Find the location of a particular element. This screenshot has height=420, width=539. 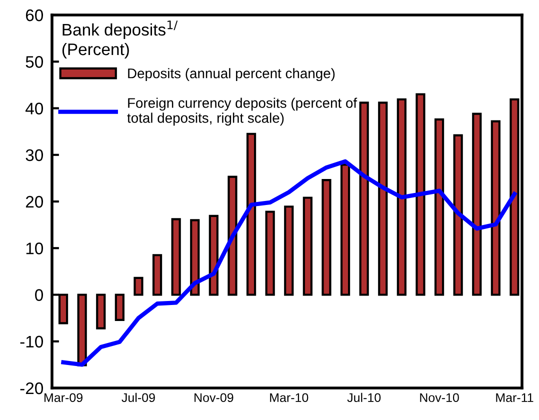

y-tick-label: 30 is located at coordinates (35, 155).